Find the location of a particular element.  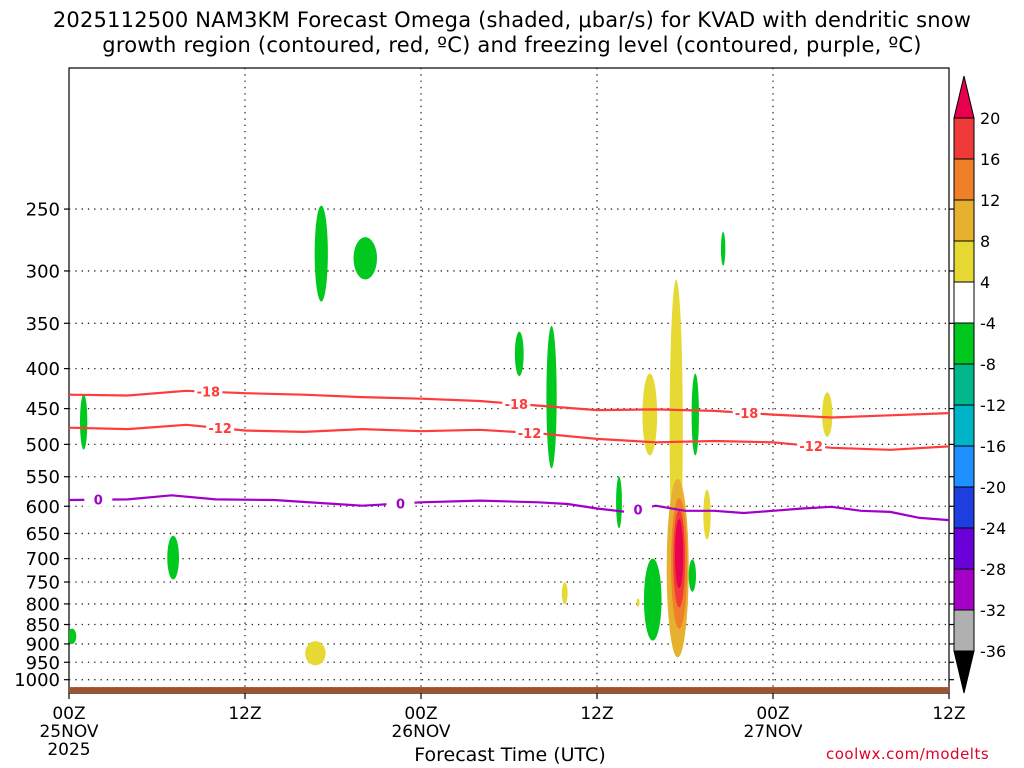

colorbar-label: -36 is located at coordinates (993, 651).